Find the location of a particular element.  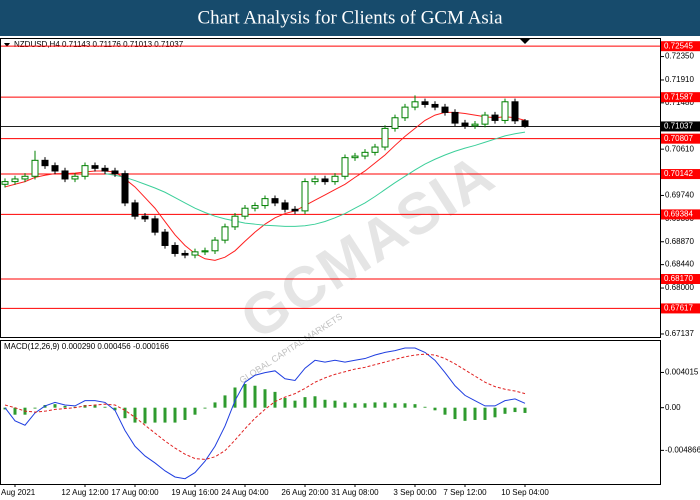

level-label: 0.70807 is located at coordinates (678, 138).